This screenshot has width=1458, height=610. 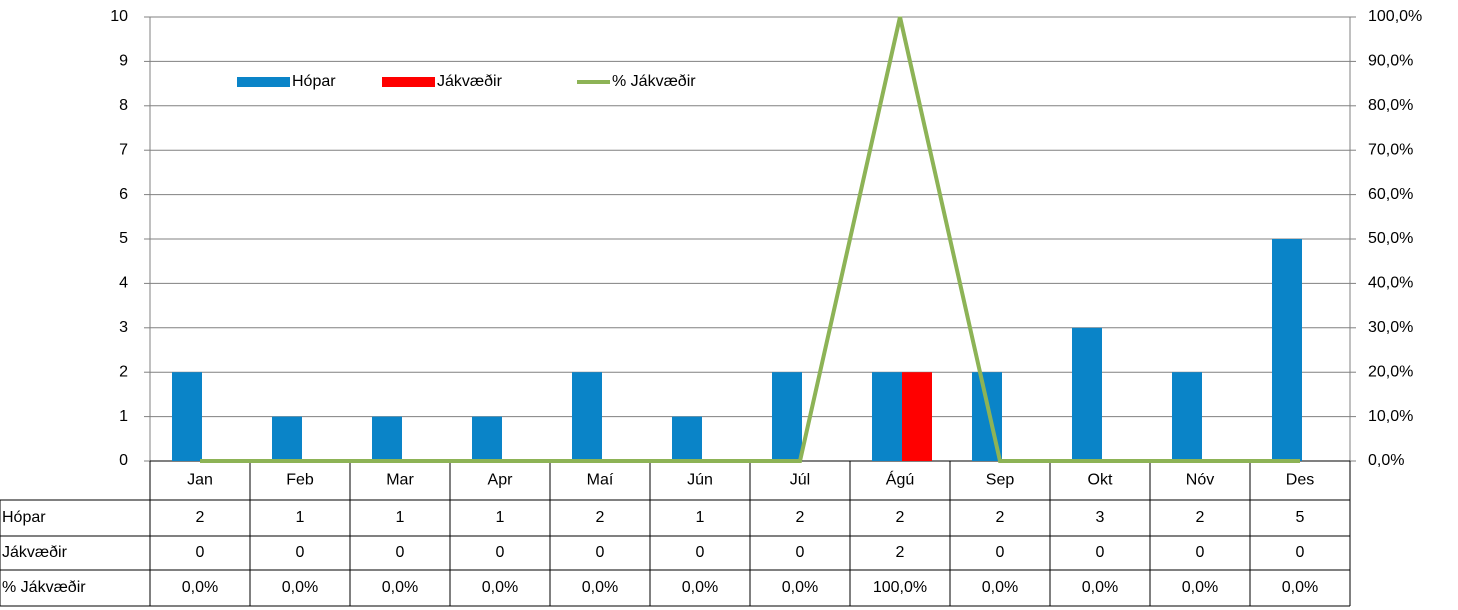 I want to click on y-tick-label: 5, so click(x=123, y=238).